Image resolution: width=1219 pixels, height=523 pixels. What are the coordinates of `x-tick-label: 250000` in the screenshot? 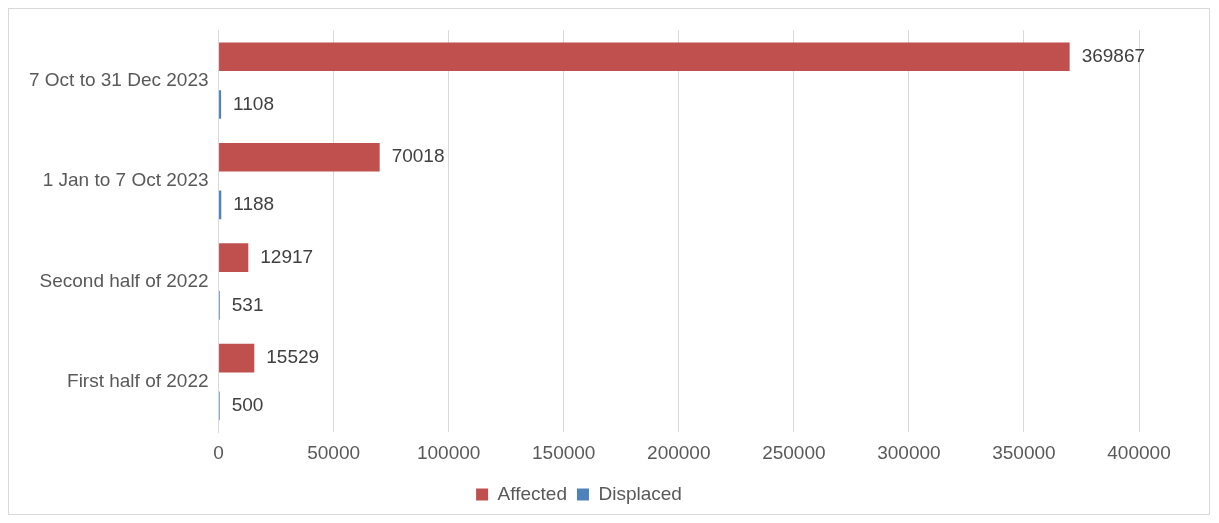 It's located at (794, 452).